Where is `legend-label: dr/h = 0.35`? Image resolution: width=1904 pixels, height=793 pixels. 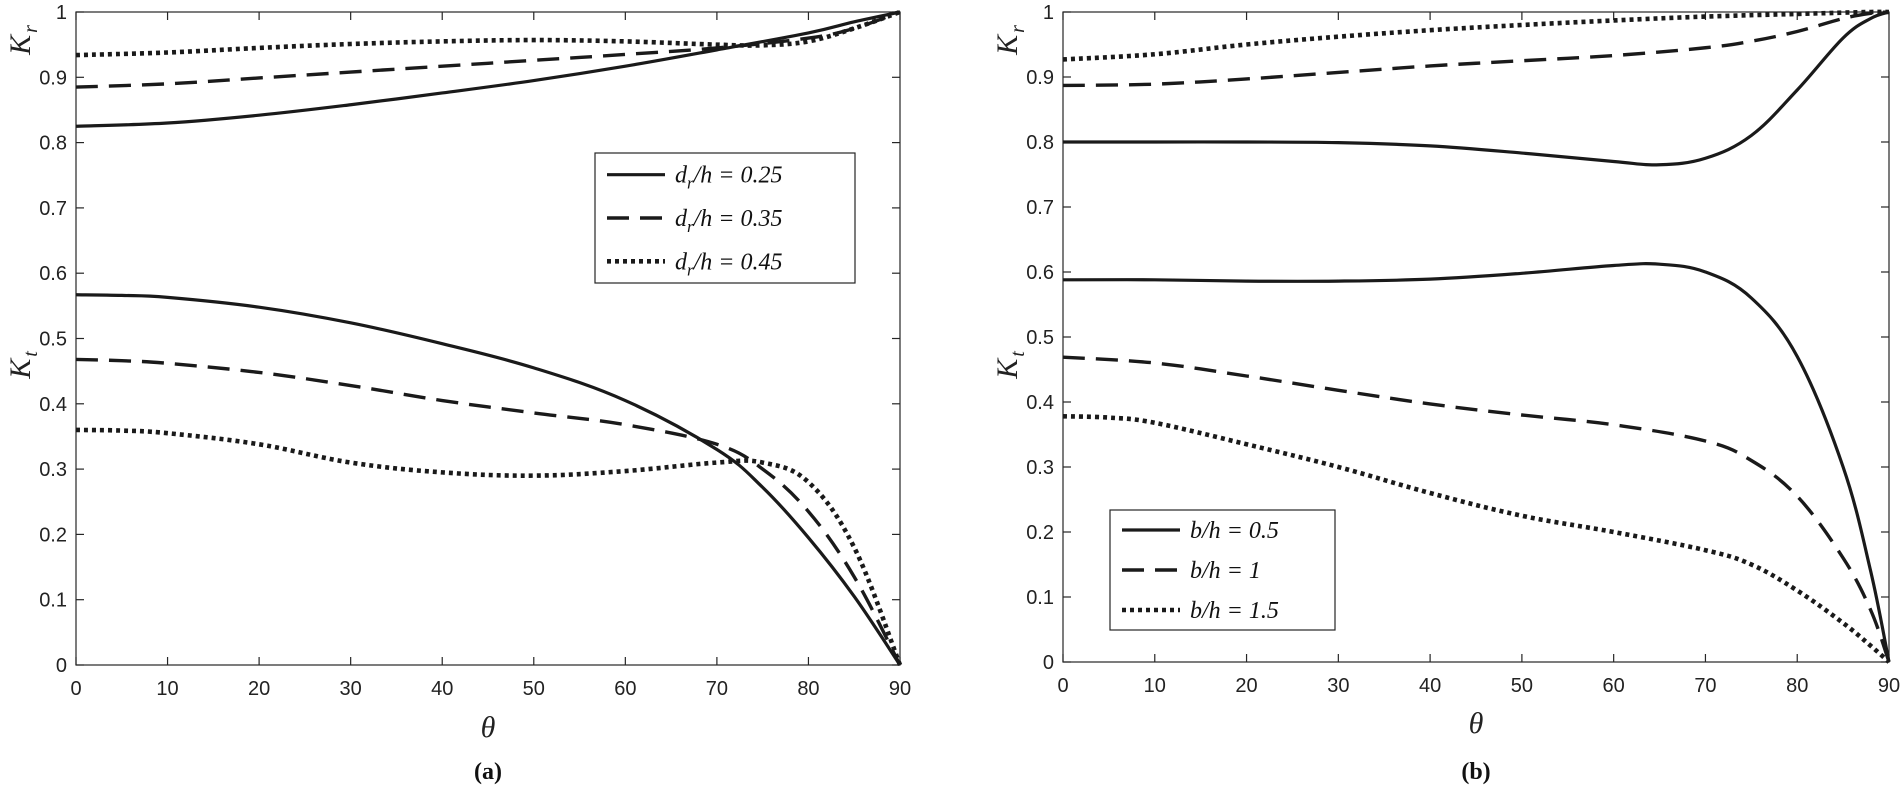
legend-label: dr/h = 0.35 is located at coordinates (729, 221).